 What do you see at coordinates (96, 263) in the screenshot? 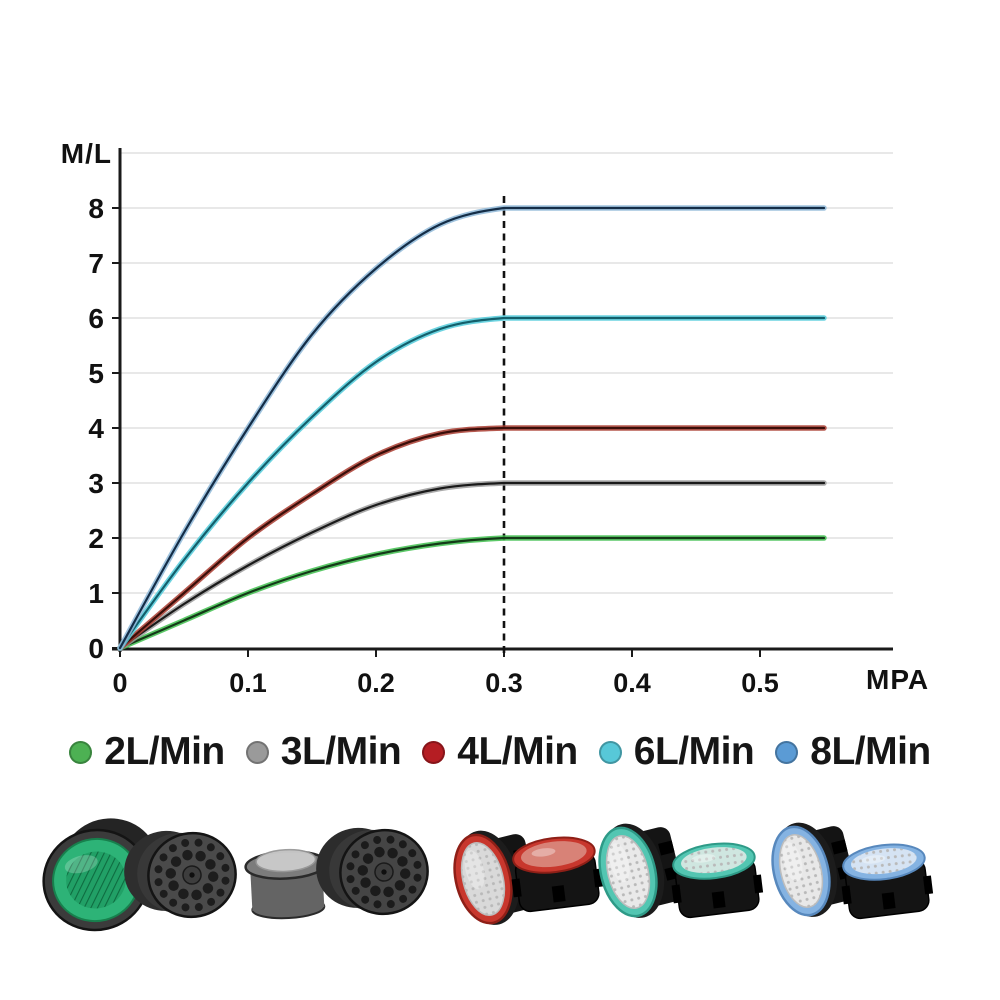
I see `y-tick-label: 7` at bounding box center [96, 263].